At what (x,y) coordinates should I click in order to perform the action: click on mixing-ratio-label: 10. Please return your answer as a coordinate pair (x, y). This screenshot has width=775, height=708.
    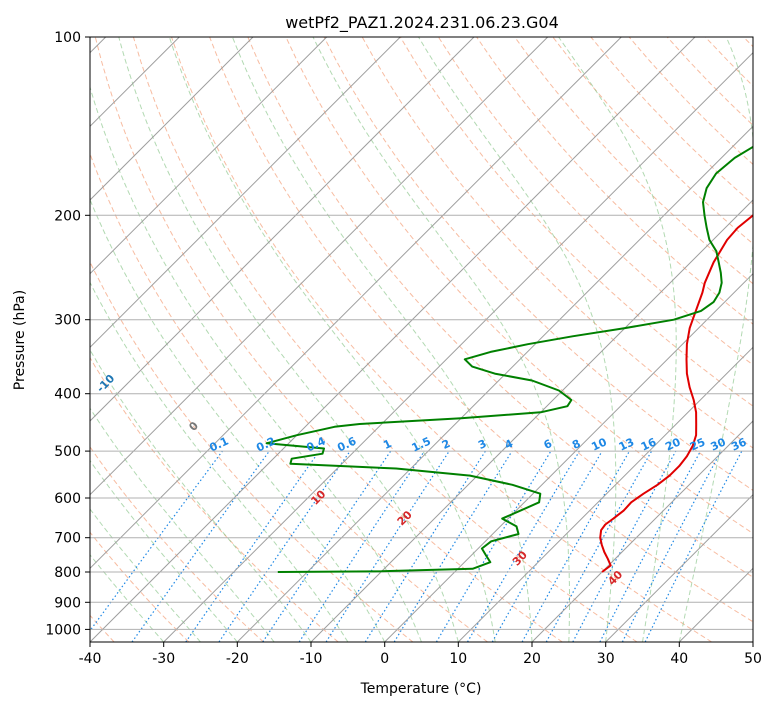
    Looking at the image, I should click on (599, 444).